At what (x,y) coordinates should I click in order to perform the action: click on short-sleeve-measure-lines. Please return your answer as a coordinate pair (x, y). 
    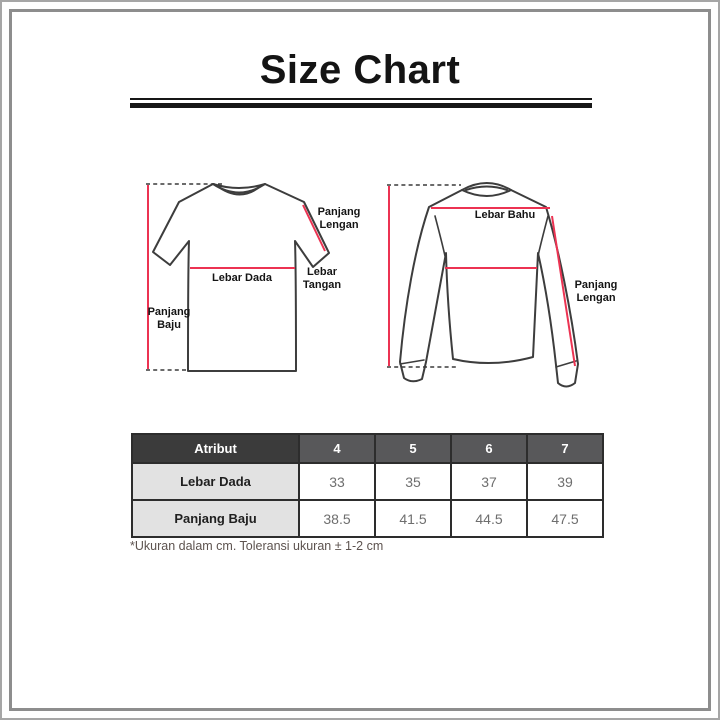
    Looking at the image, I should click on (236, 277).